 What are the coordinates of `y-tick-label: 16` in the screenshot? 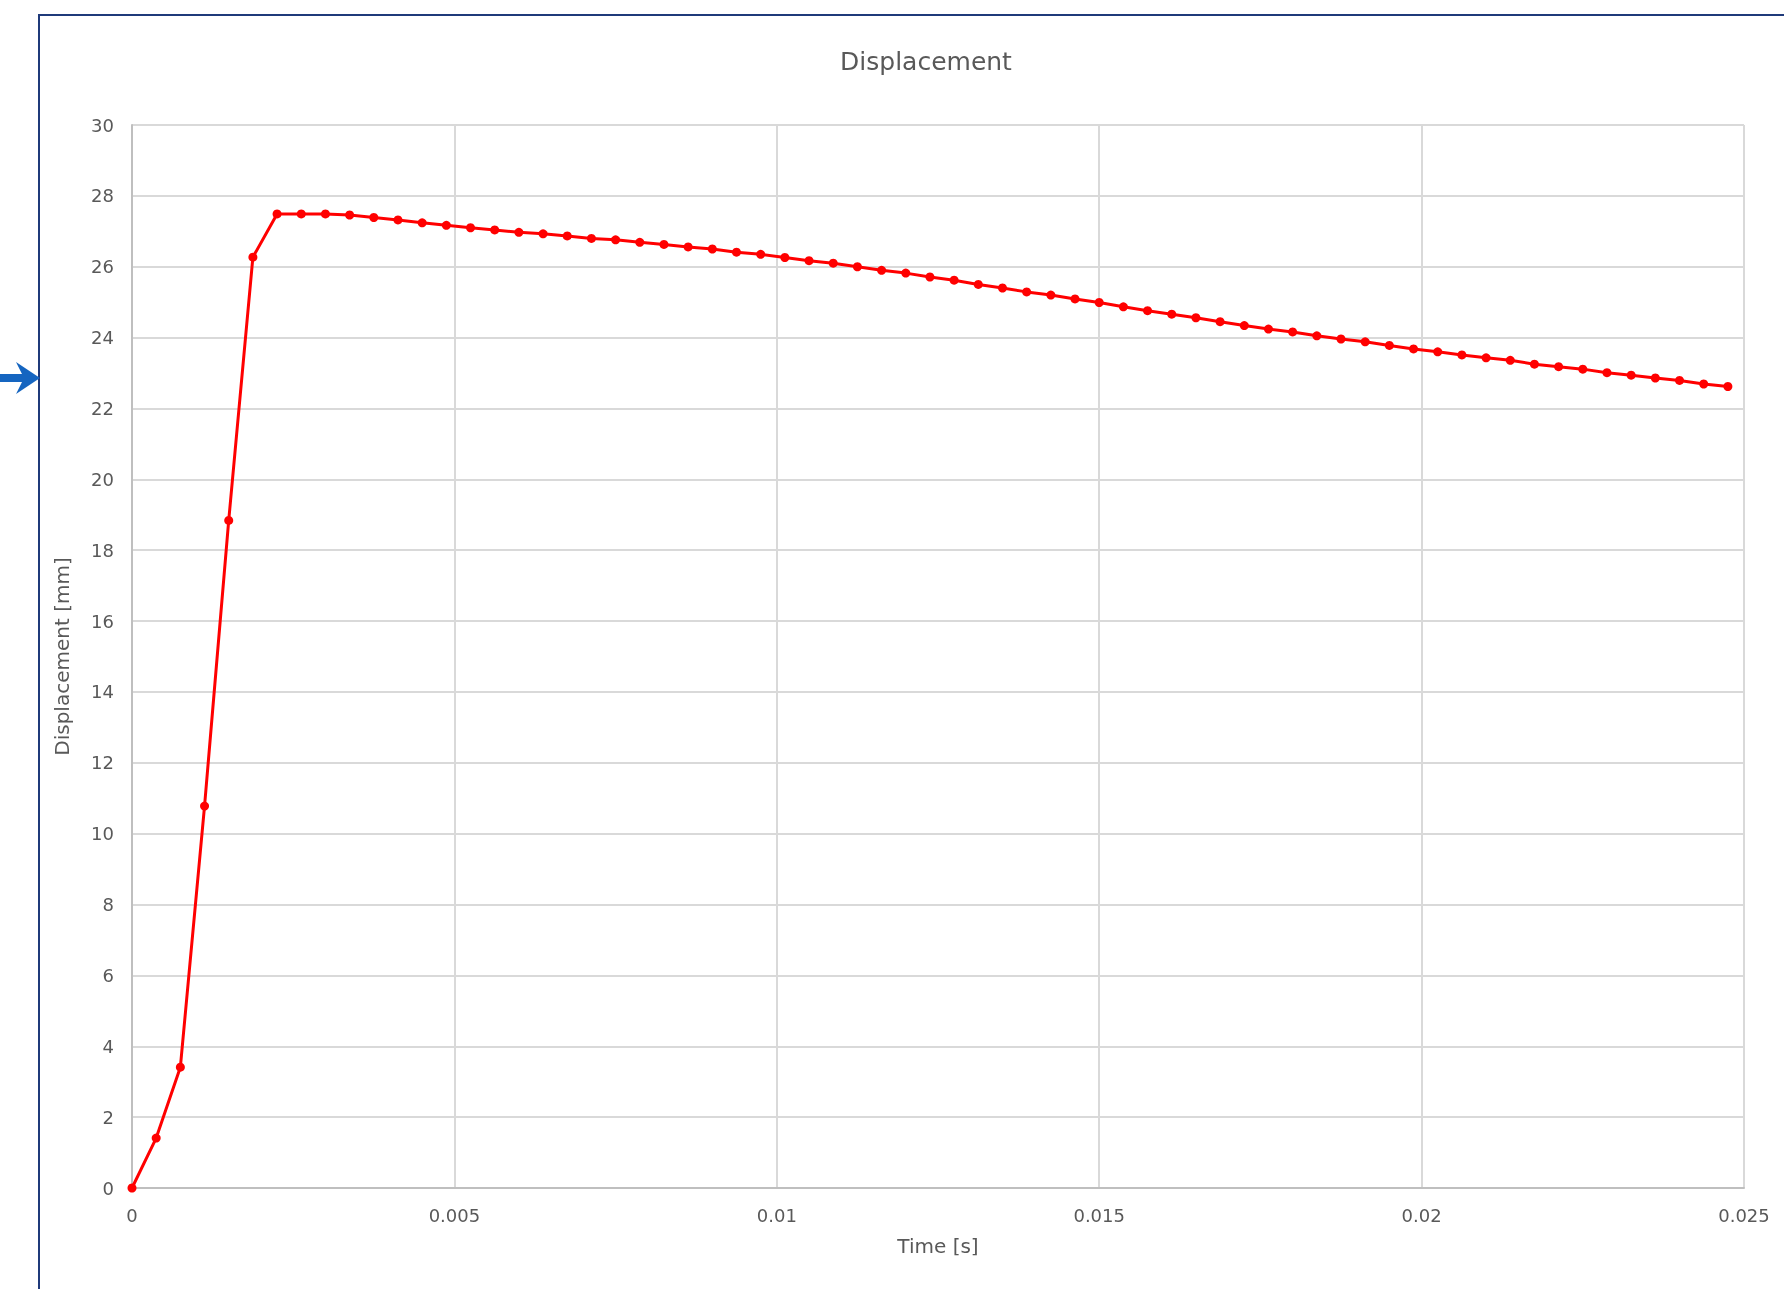 It's located at (102, 621).